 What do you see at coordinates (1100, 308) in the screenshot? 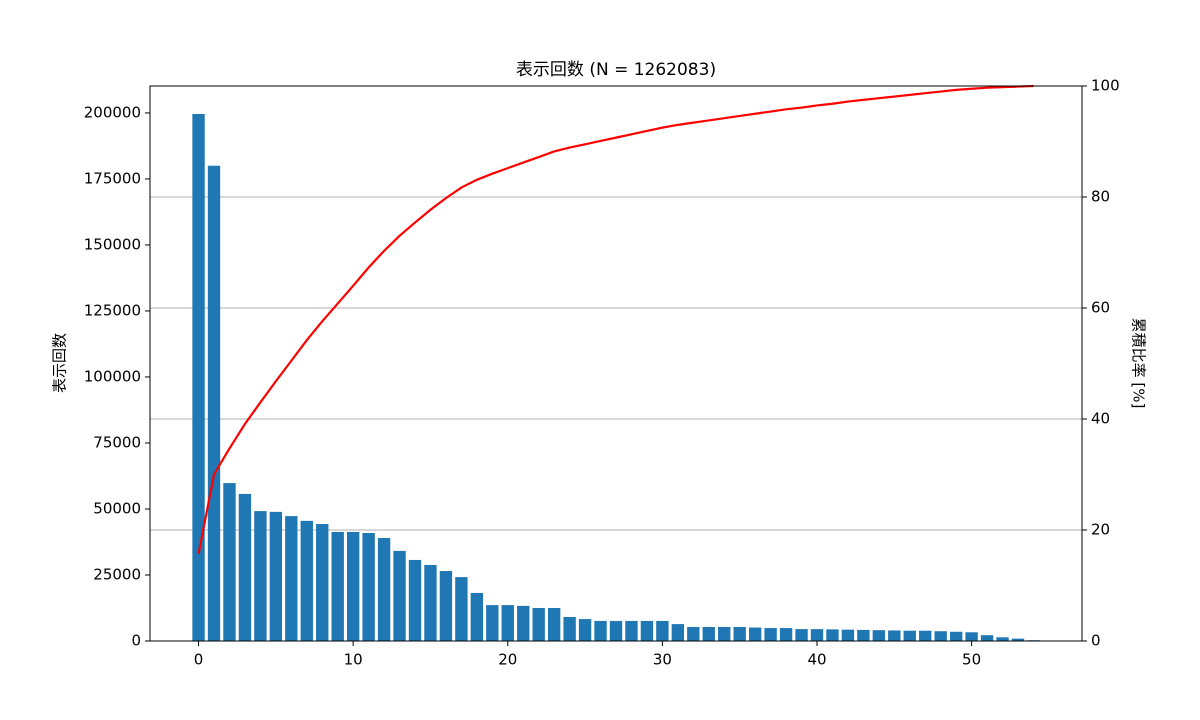
I see `y2-tick-label: 60` at bounding box center [1100, 308].